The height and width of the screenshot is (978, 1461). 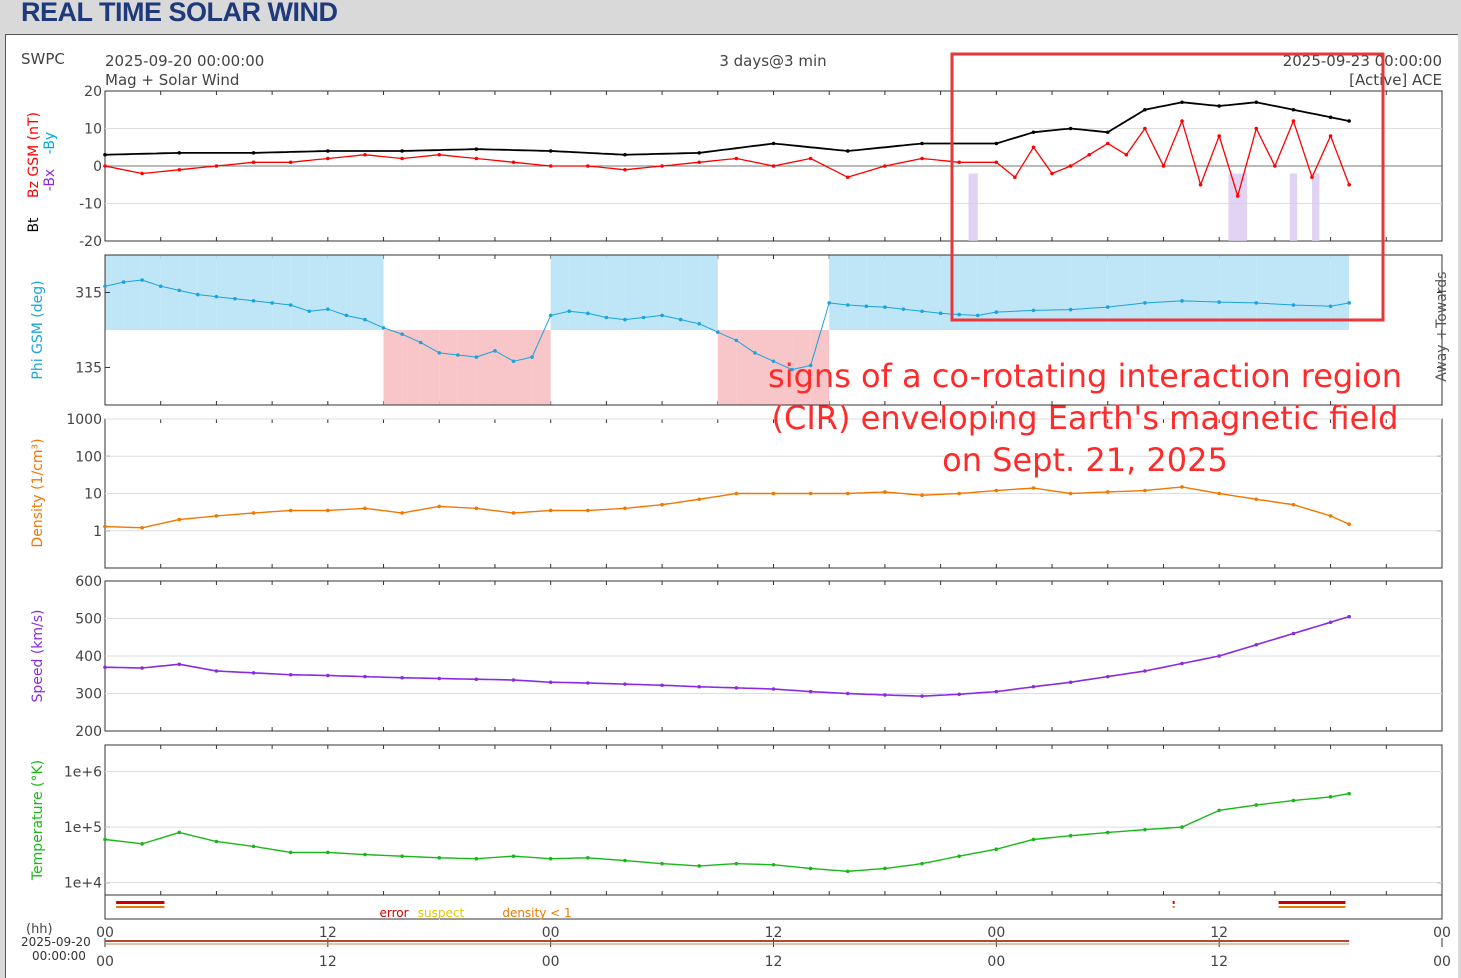 What do you see at coordinates (730, 16) in the screenshot?
I see `title-bar: REAL TIME SOLAR WIND` at bounding box center [730, 16].